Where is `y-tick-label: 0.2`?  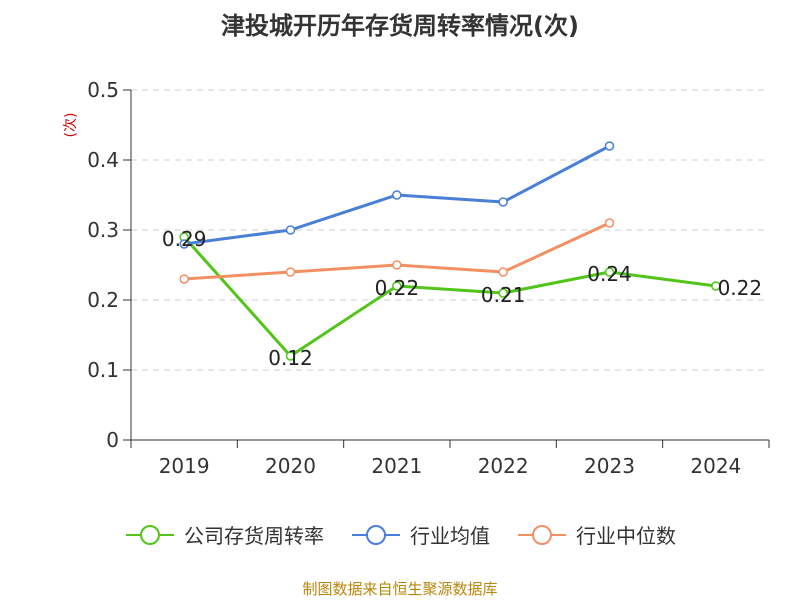 y-tick-label: 0.2 is located at coordinates (103, 300).